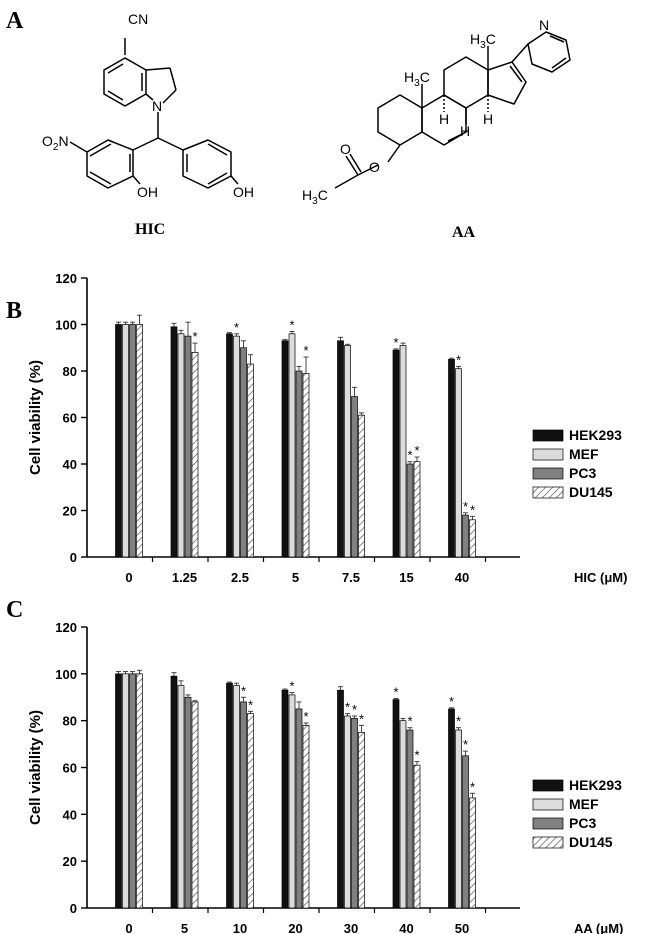 The image size is (645, 934). I want to click on atom-h3c: H3C, so click(315, 197).